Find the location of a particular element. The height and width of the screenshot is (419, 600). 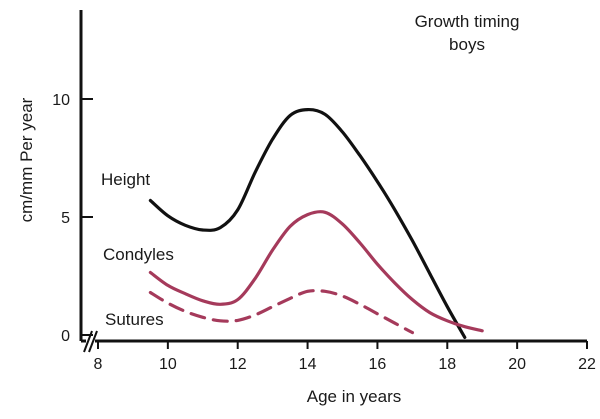

x-axis-label: Age in years is located at coordinates (354, 396).